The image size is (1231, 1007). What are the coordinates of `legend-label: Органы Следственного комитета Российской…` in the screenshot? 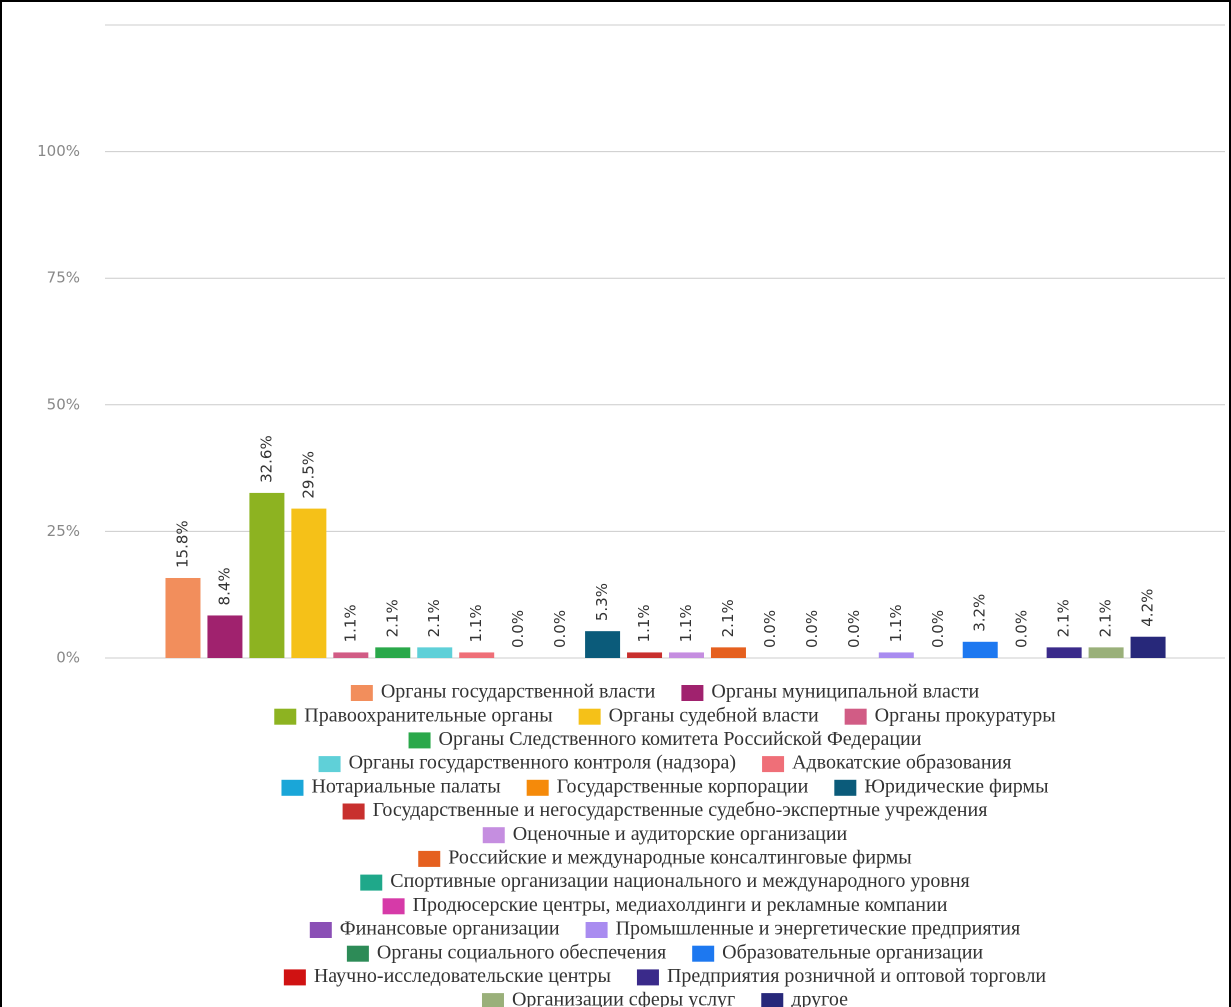 It's located at (680, 739).